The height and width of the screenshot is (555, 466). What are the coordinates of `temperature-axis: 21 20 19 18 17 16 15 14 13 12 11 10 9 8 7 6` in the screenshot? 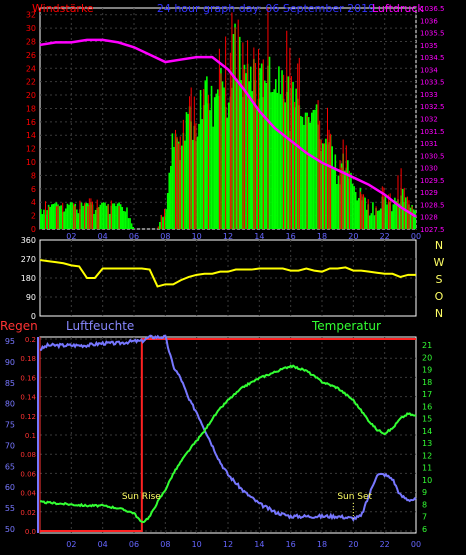 It's located at (427, 437).